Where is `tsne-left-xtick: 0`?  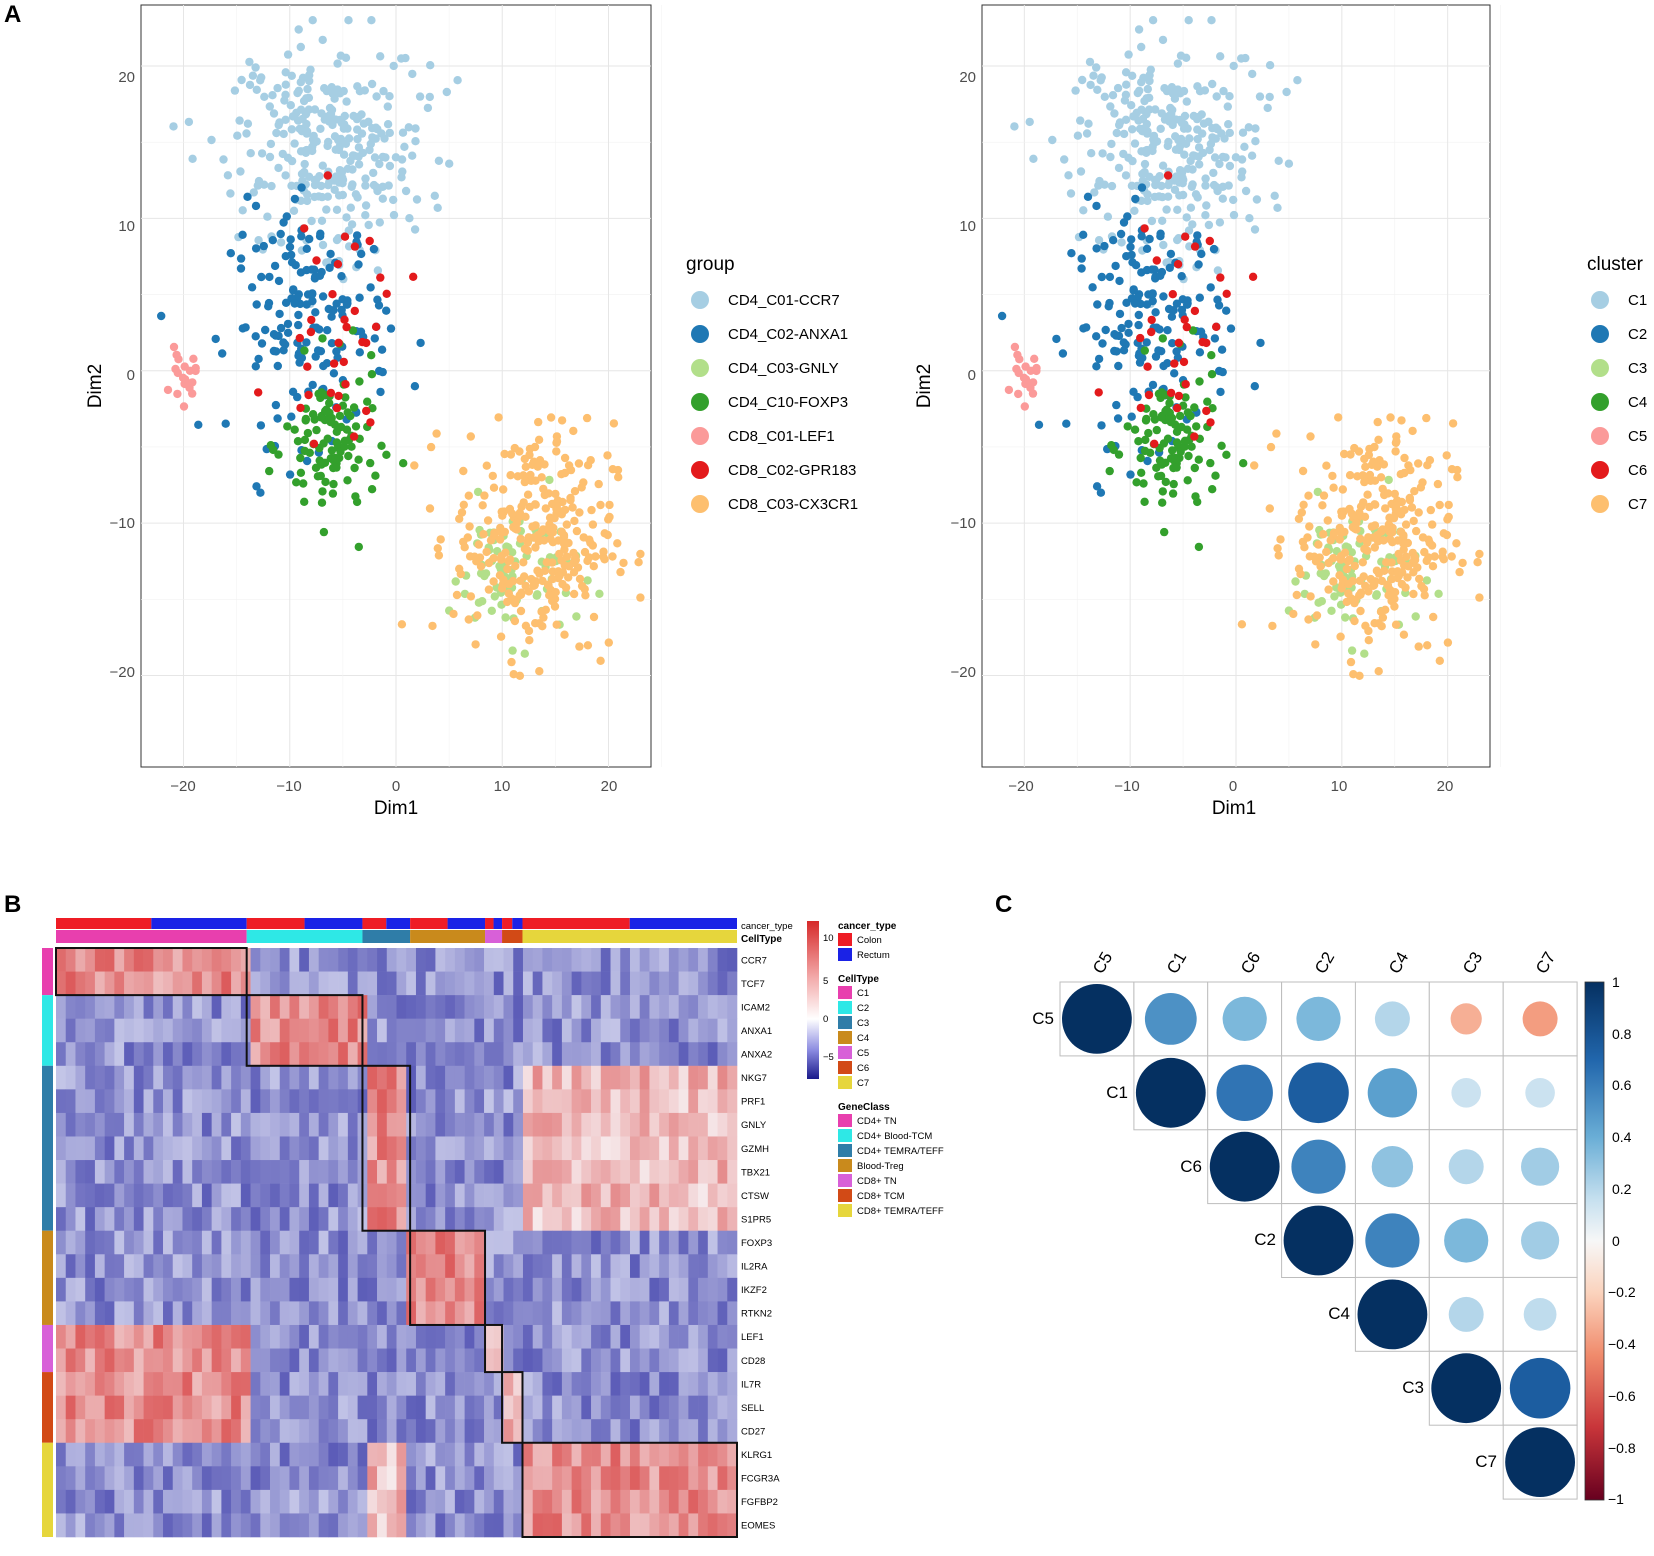
tsne-left-xtick: 0 is located at coordinates (396, 786).